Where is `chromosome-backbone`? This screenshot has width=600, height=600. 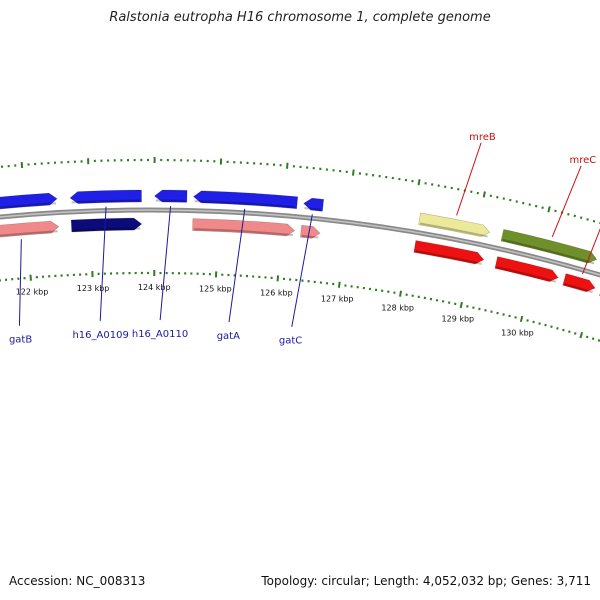 chromosome-backbone is located at coordinates (300, 242).